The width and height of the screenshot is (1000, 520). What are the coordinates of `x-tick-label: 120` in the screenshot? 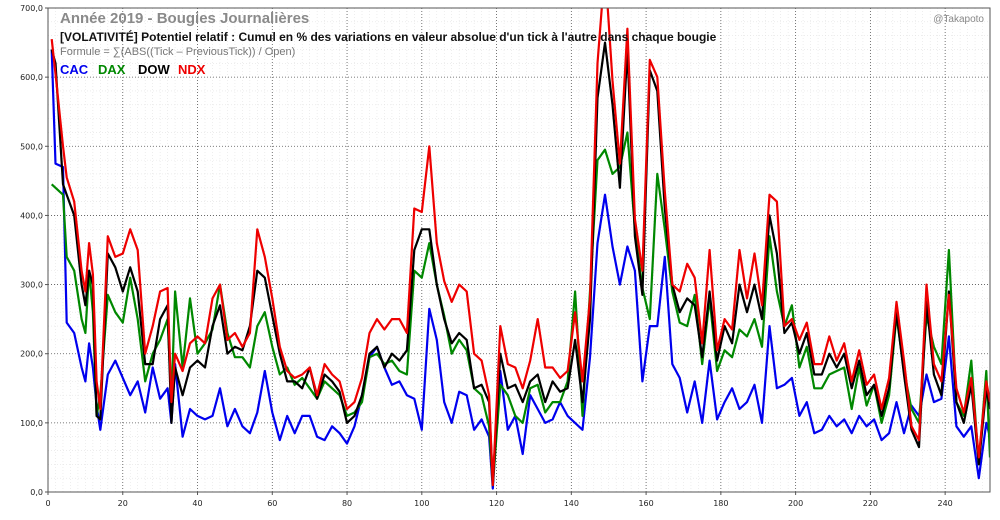 It's located at (496, 503).